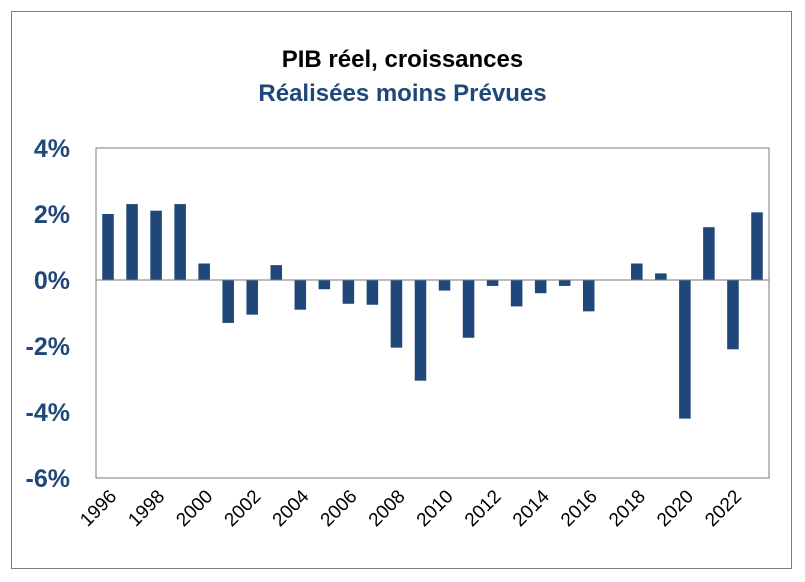 This screenshot has width=805, height=582. What do you see at coordinates (52, 215) in the screenshot?
I see `y-tick-label: 2%` at bounding box center [52, 215].